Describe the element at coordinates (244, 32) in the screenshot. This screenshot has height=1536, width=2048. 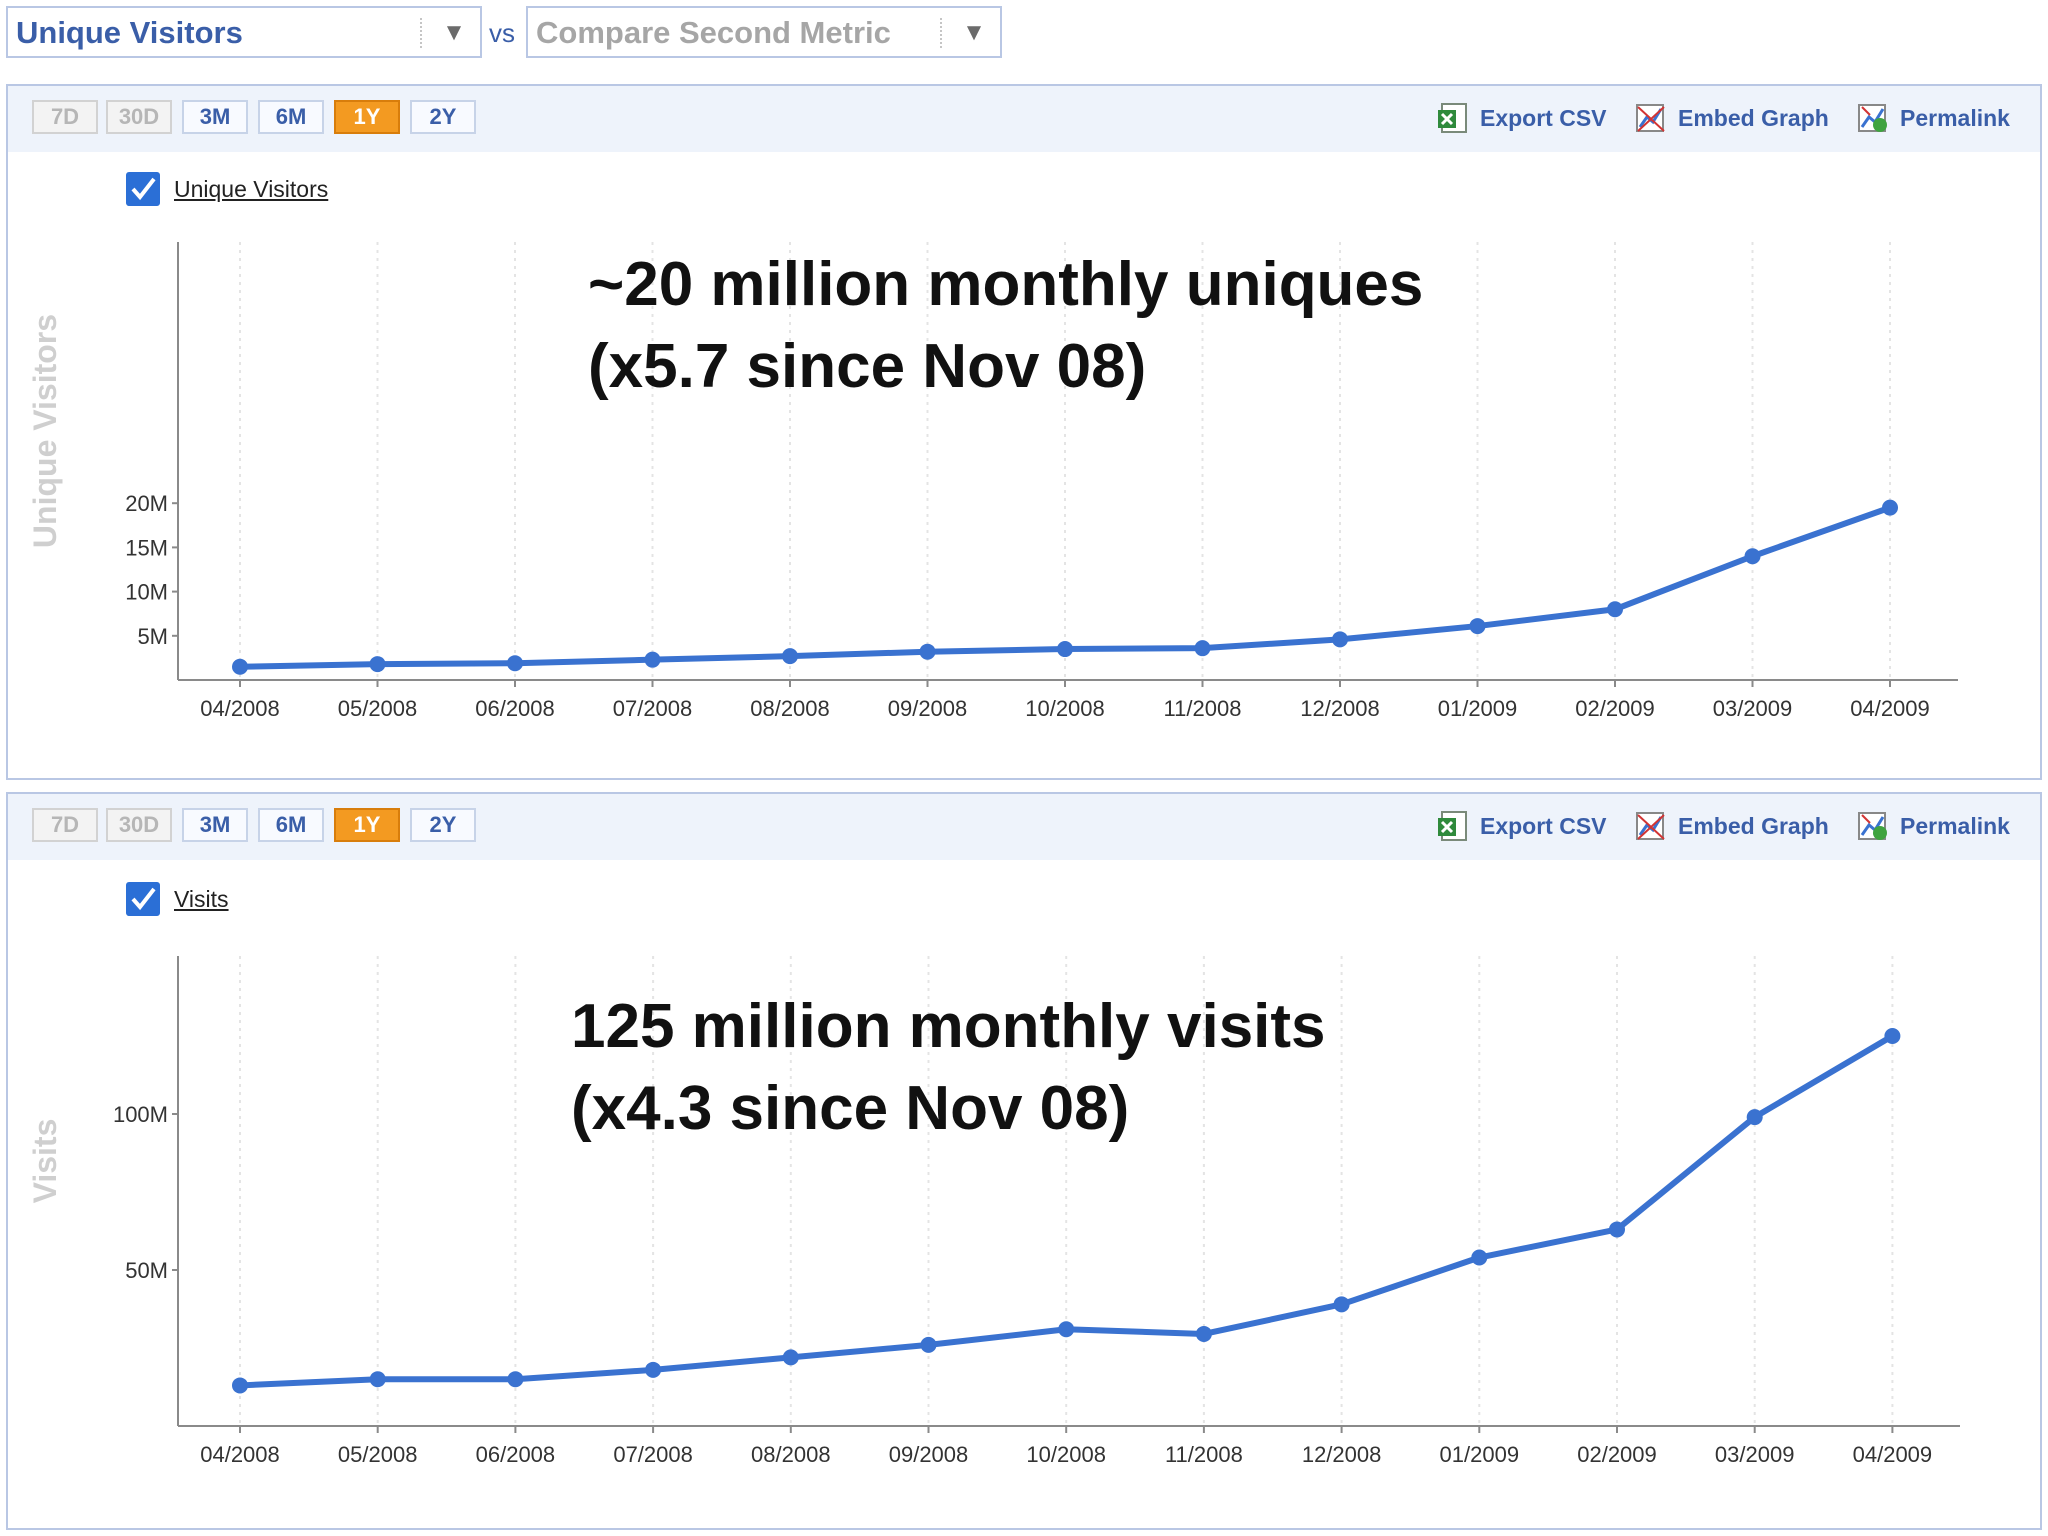
I see `primary-metric-select: Unique Visitors ▼` at that location.